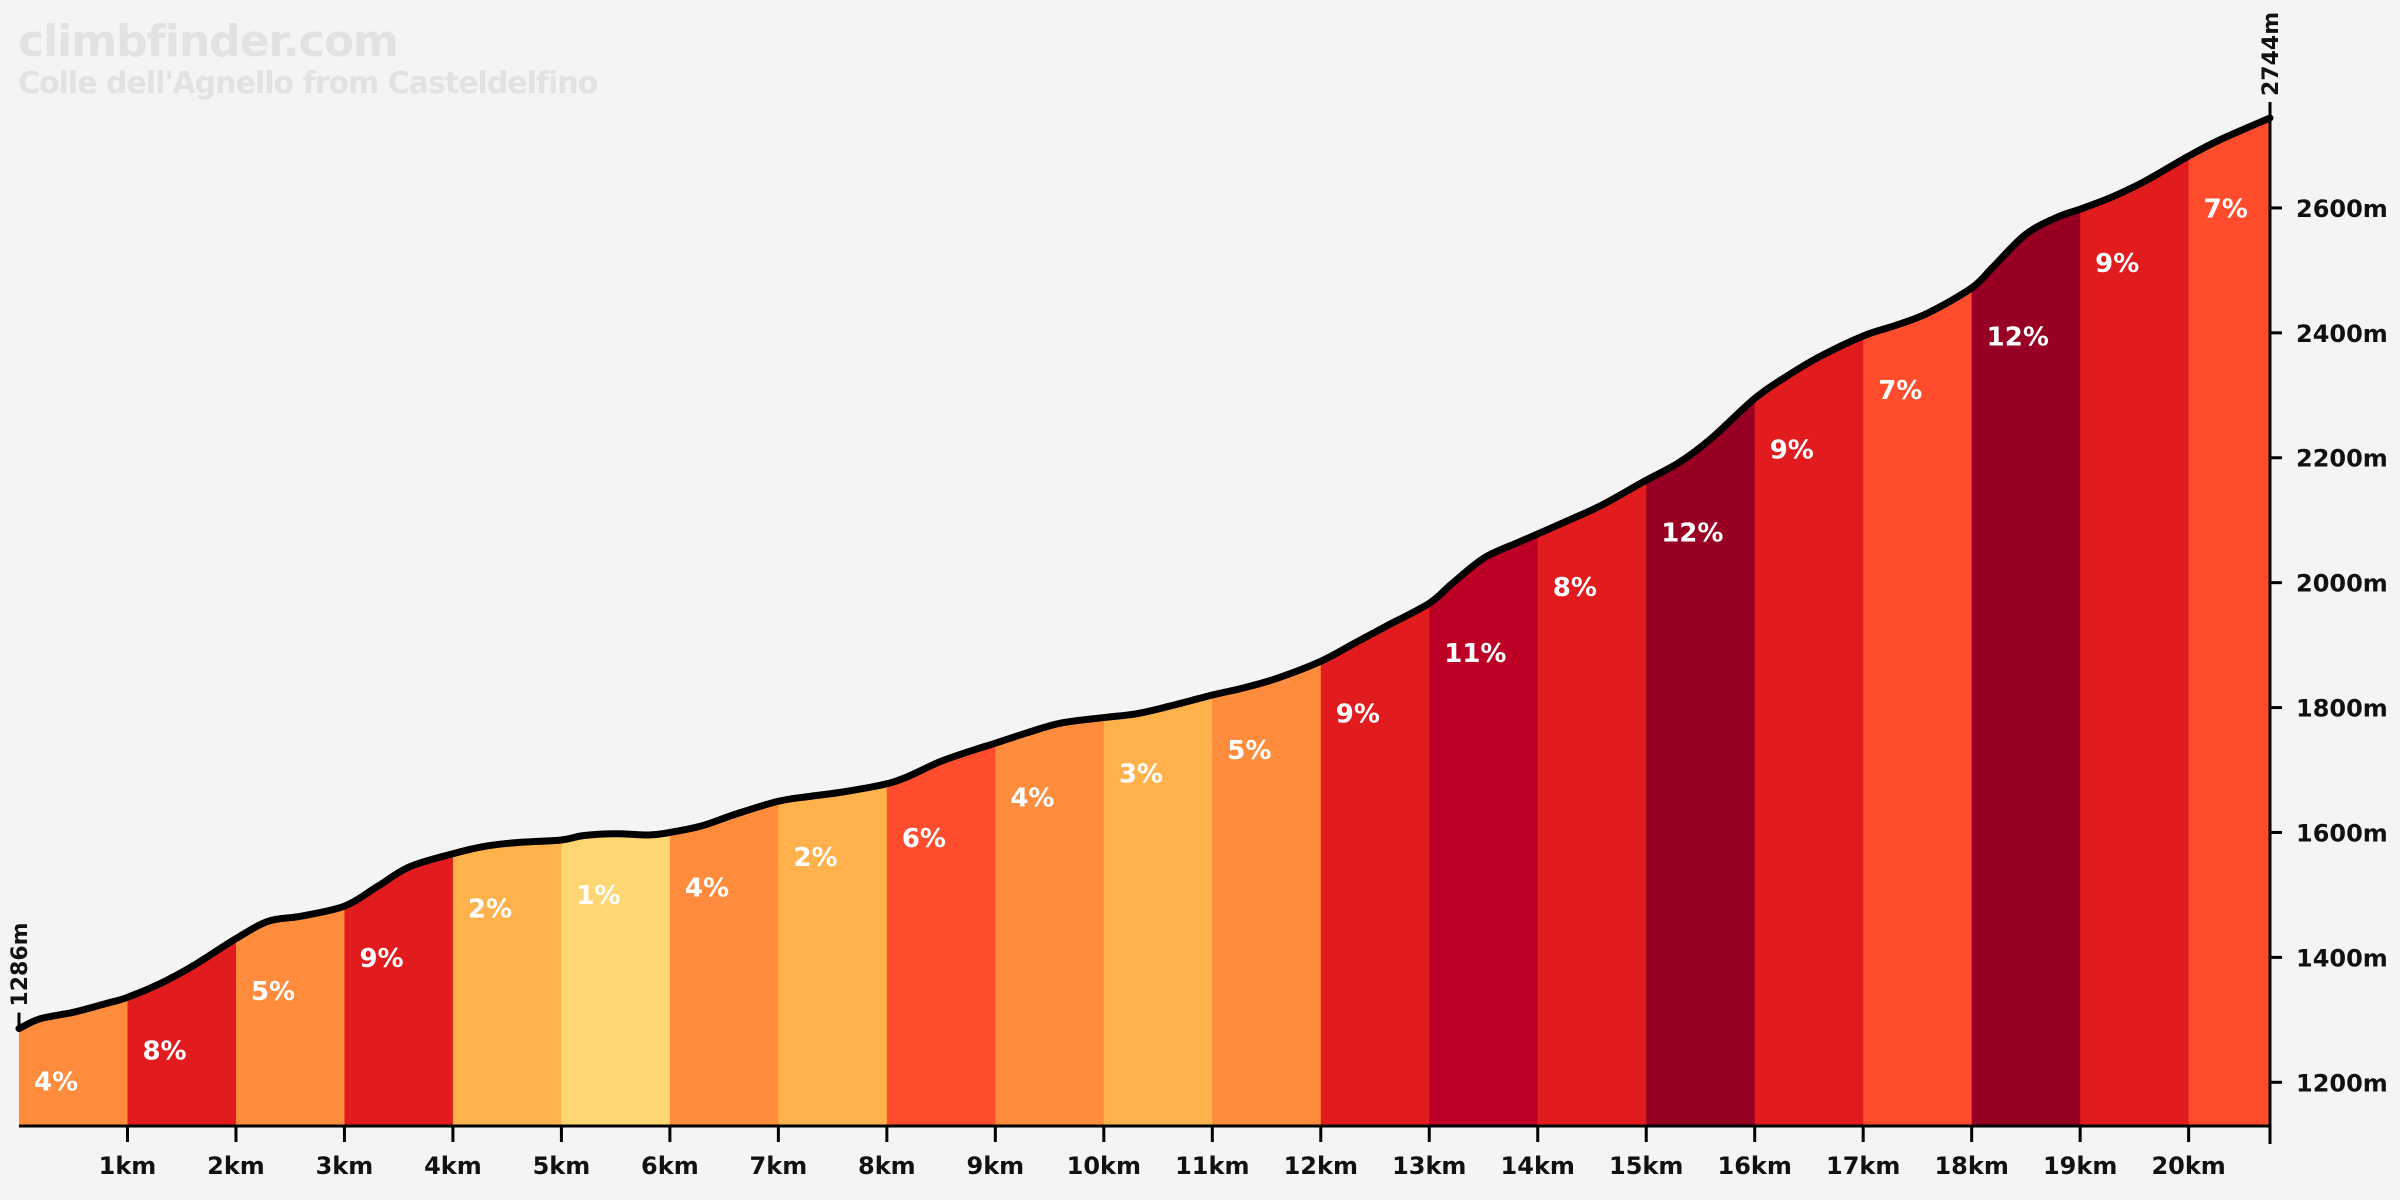 The width and height of the screenshot is (2400, 1200). What do you see at coordinates (308, 83) in the screenshot?
I see `watermark-climb-name: Colle dell'Agnello from Casteldelfino` at bounding box center [308, 83].